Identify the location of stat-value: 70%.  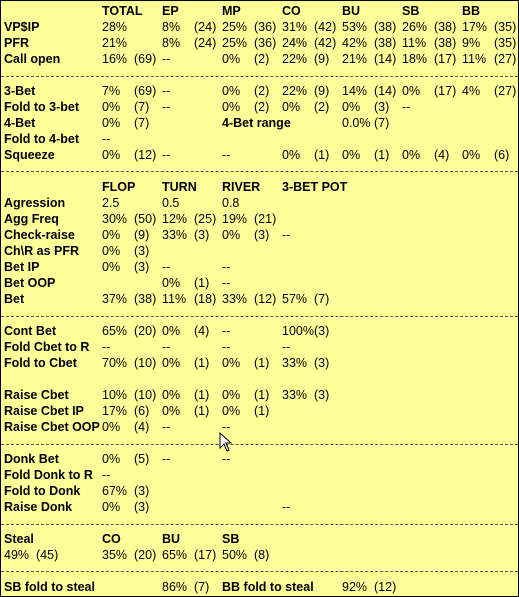
(115, 363).